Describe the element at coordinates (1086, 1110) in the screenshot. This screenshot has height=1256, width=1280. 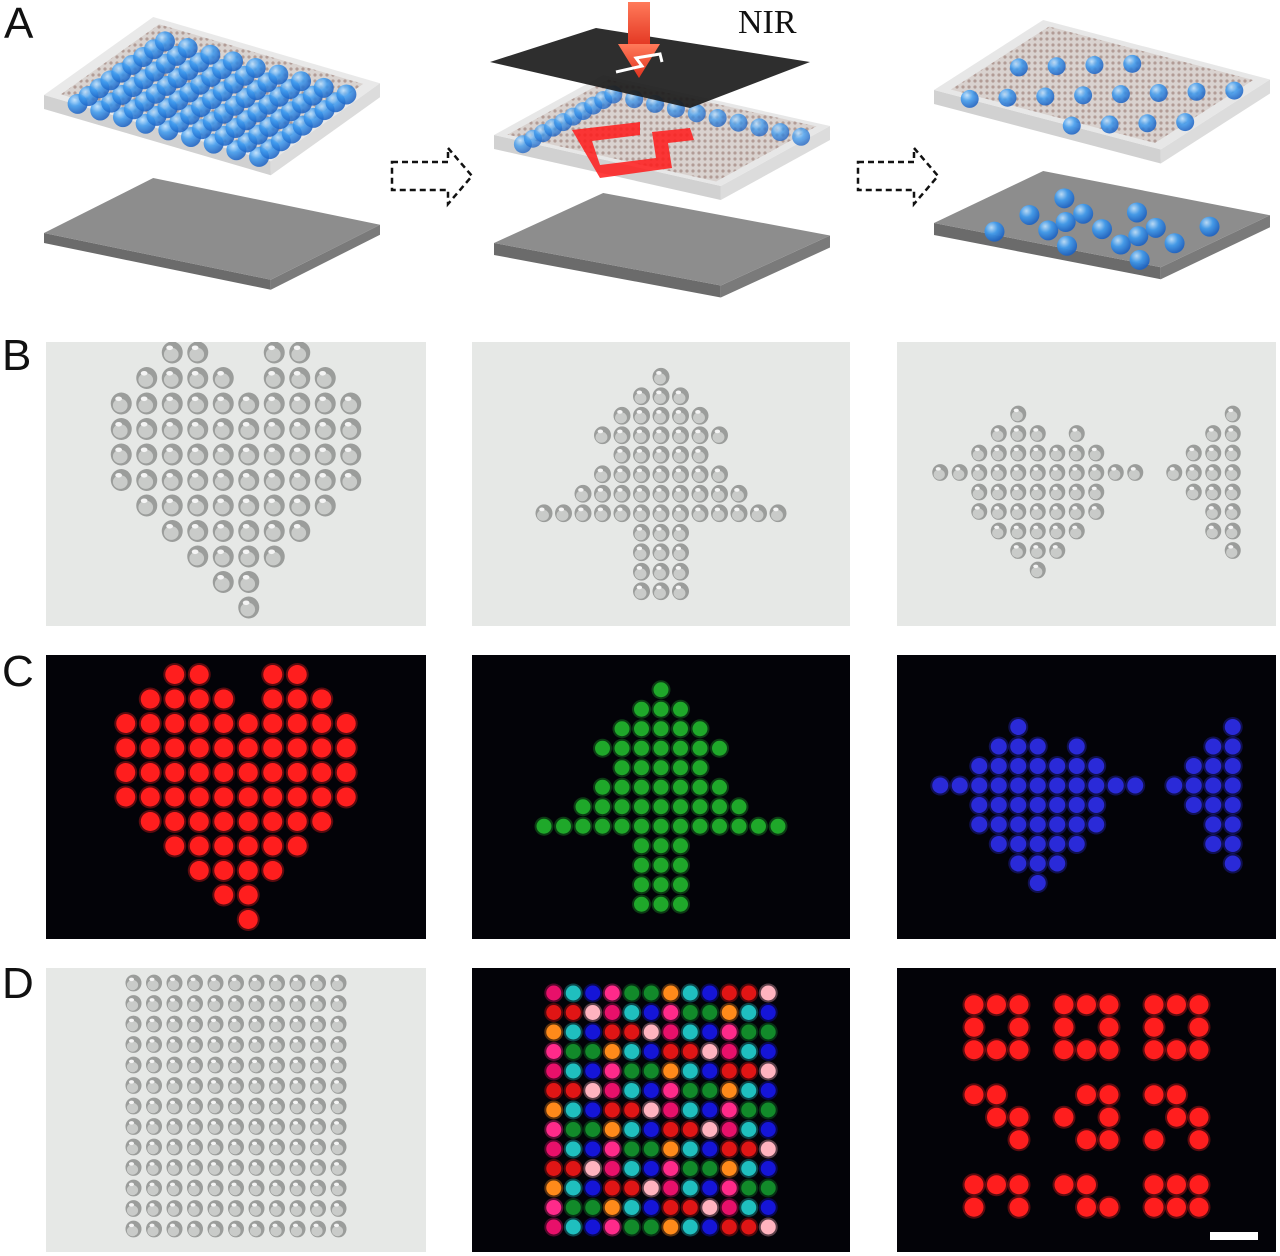
I see `photo-array-letters` at that location.